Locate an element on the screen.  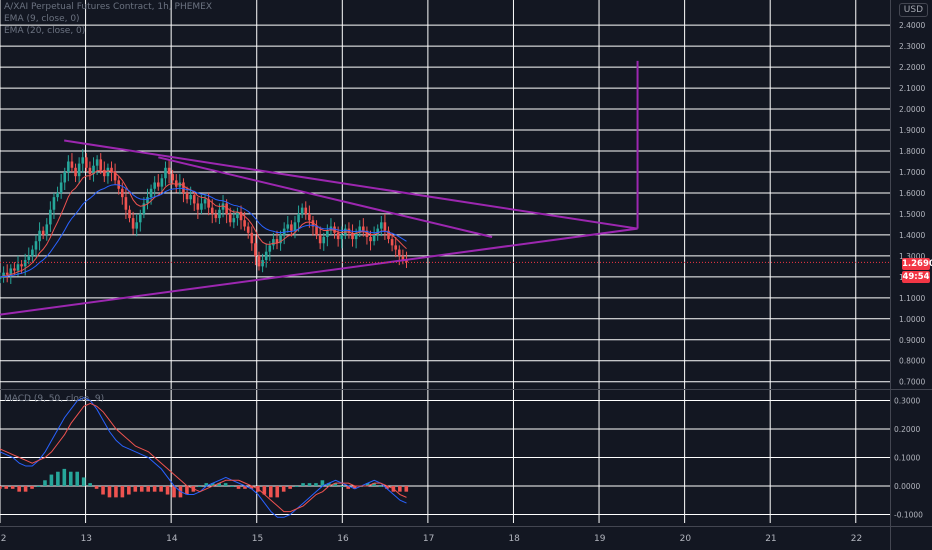
x-tick-label: 15 is located at coordinates (257, 539).